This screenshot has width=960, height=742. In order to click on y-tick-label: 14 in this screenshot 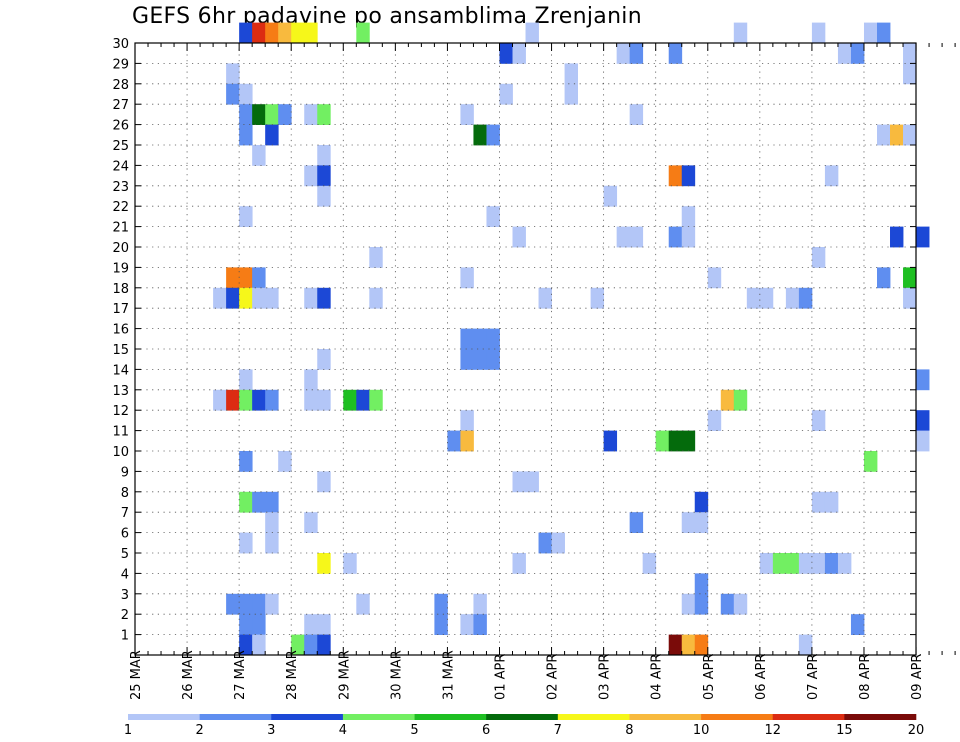, I will do `click(120, 370)`.